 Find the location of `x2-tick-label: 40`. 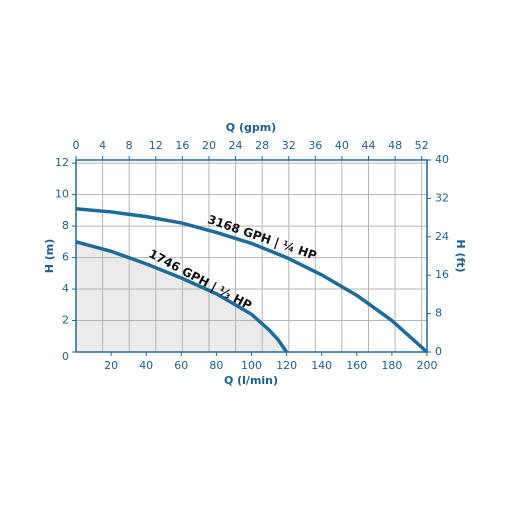

x2-tick-label: 40 is located at coordinates (342, 145).